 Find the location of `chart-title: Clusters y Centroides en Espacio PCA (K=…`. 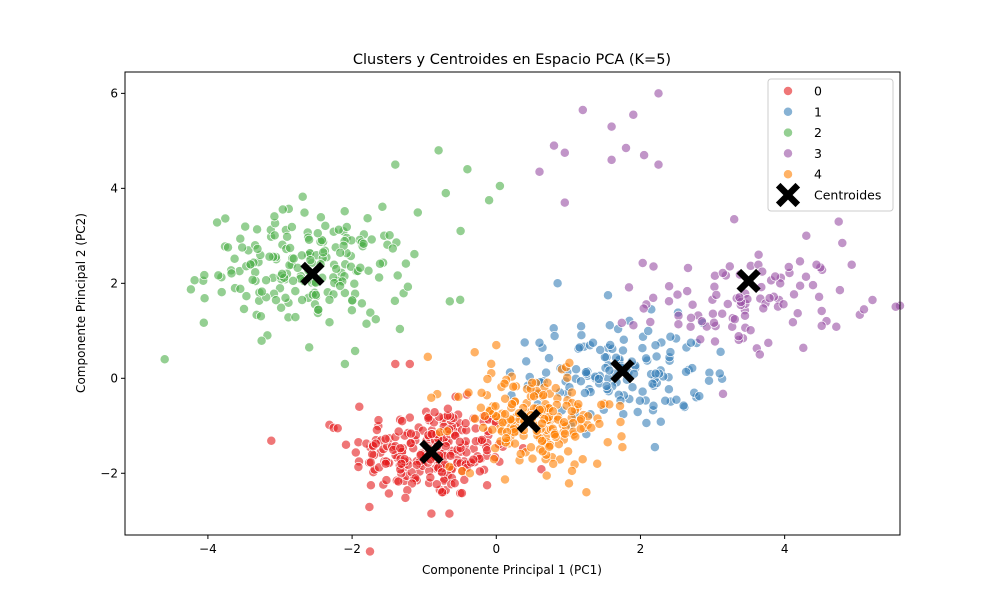

chart-title: Clusters y Centroides en Espacio PCA (K=… is located at coordinates (512, 60).